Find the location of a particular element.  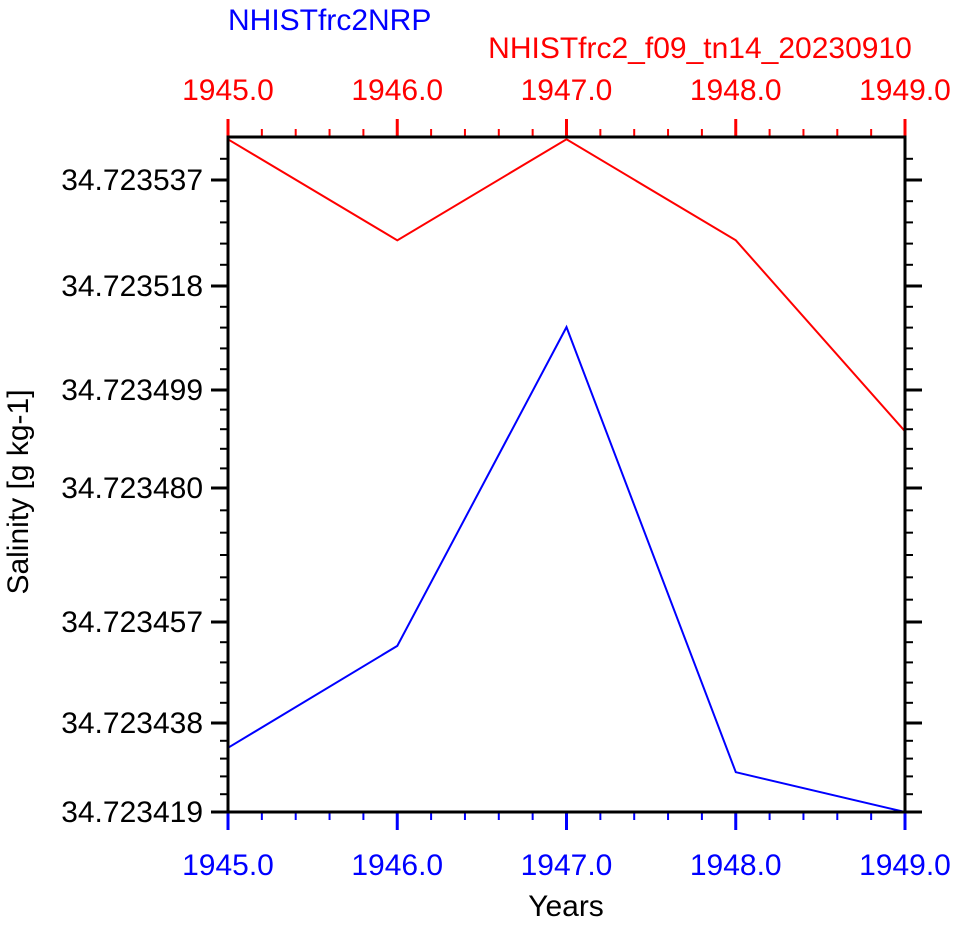

y-tick-label: 34.723438 is located at coordinates (132, 723).